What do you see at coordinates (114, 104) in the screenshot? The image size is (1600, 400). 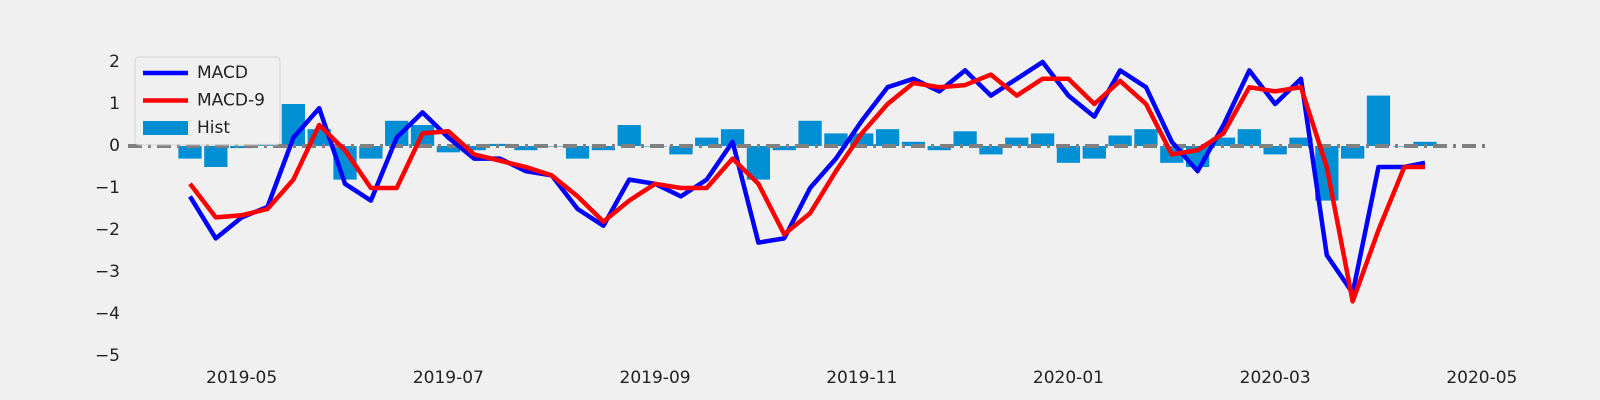 I see `y-tick-label: 1` at bounding box center [114, 104].